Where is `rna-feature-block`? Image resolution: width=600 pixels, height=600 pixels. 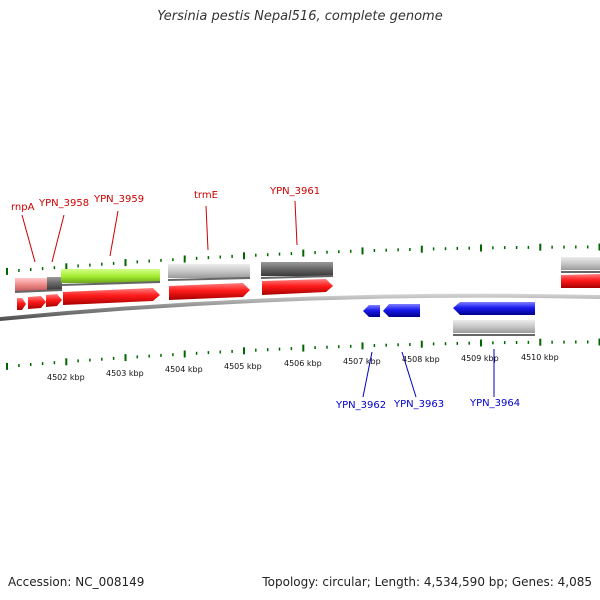 rna-feature-block is located at coordinates (32, 284).